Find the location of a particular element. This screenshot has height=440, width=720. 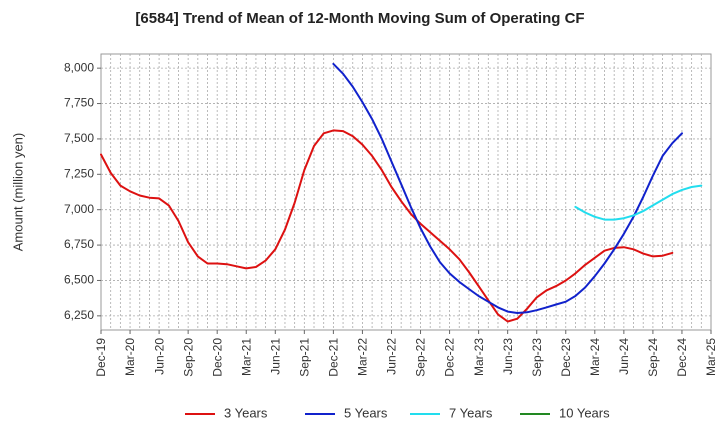

y-axis-label: Amount (million yen) is located at coordinates (17, 192).